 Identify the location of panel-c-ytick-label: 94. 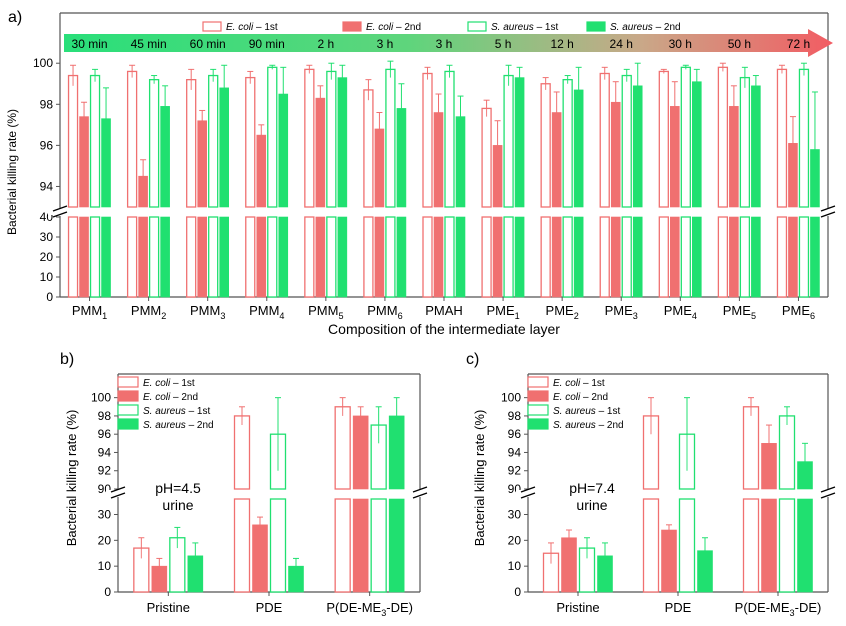
(515, 452).